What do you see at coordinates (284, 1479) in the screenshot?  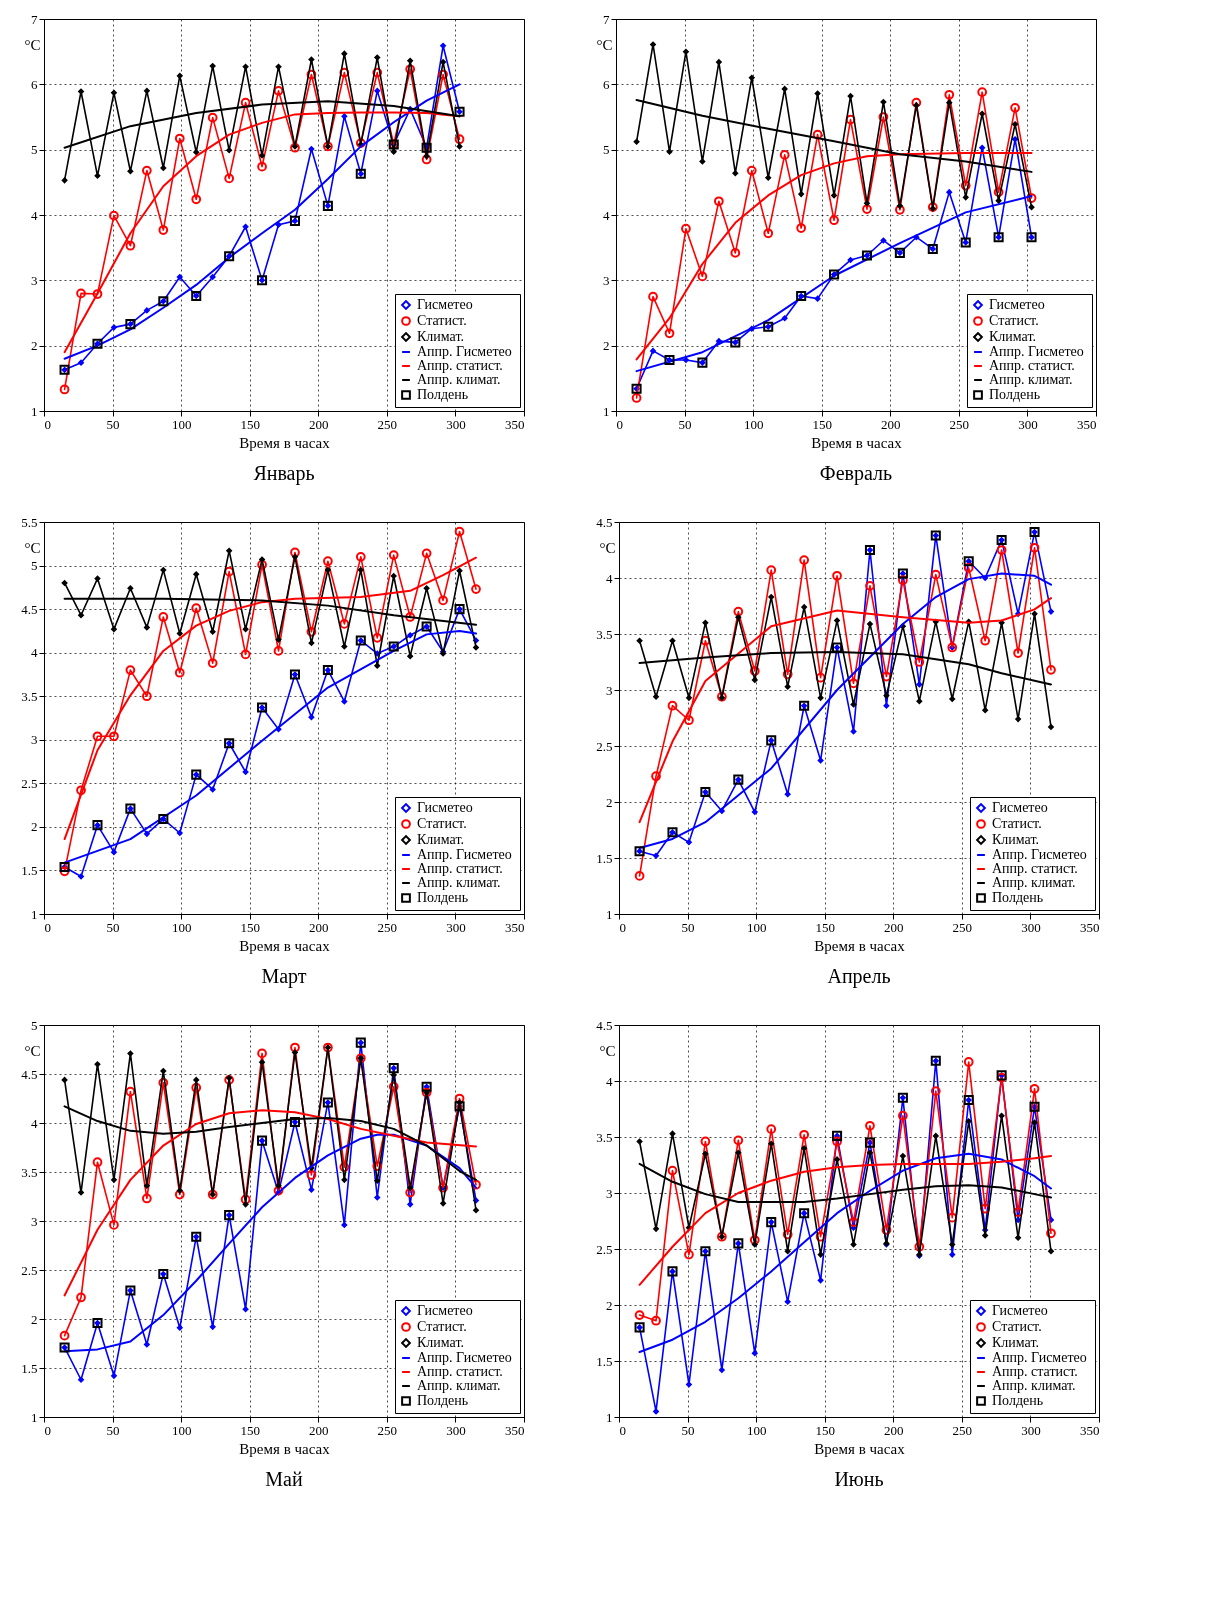 I see `text: Май` at bounding box center [284, 1479].